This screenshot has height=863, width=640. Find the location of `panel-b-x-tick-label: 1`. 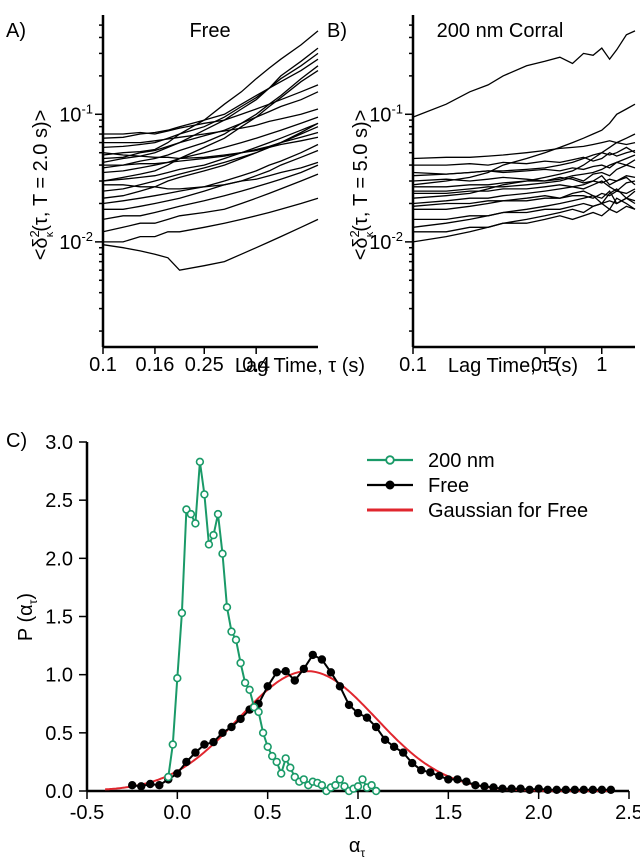

panel-b-x-tick-label: 1 is located at coordinates (601, 365).